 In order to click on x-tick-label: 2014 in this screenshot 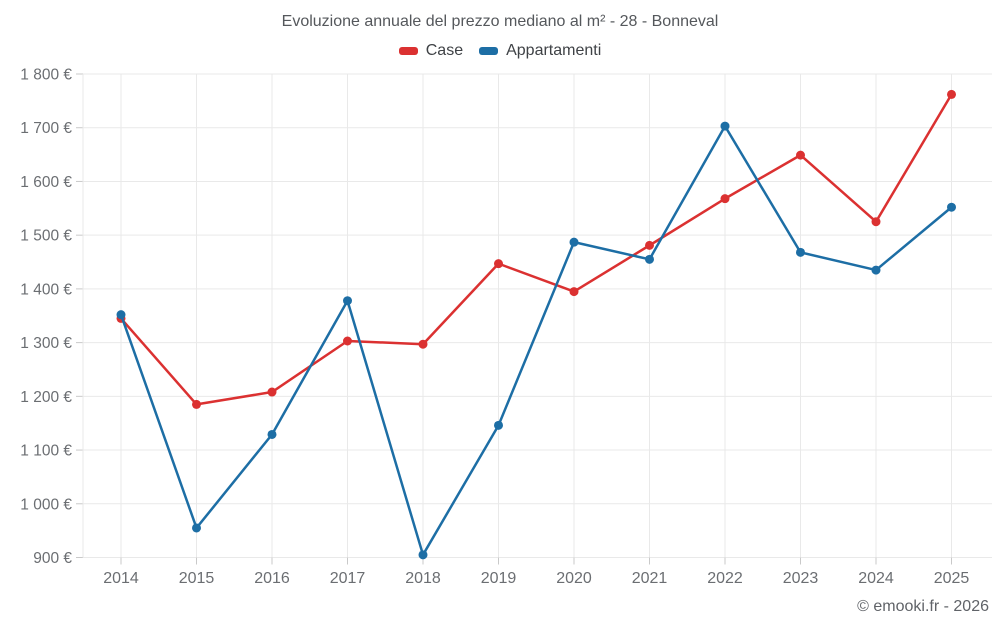, I will do `click(121, 578)`.